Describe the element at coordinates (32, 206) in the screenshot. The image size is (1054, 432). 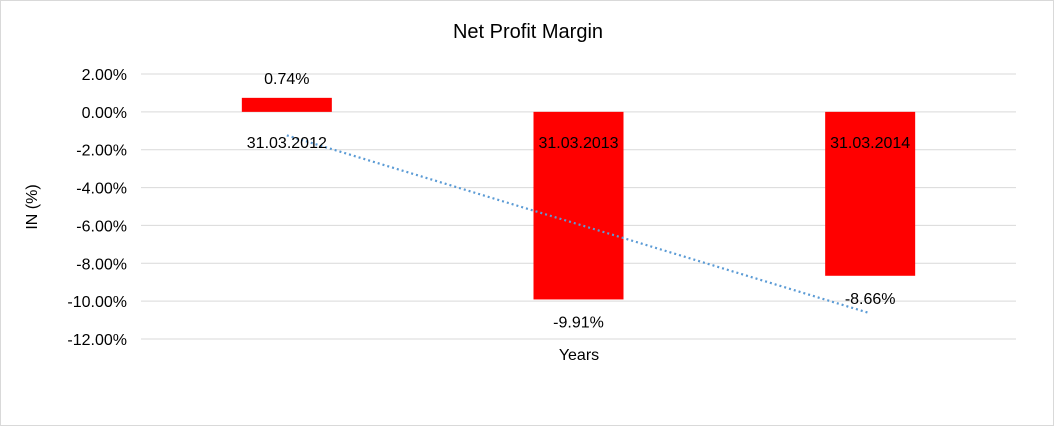
I see `y-axis-label: IN (%)` at that location.